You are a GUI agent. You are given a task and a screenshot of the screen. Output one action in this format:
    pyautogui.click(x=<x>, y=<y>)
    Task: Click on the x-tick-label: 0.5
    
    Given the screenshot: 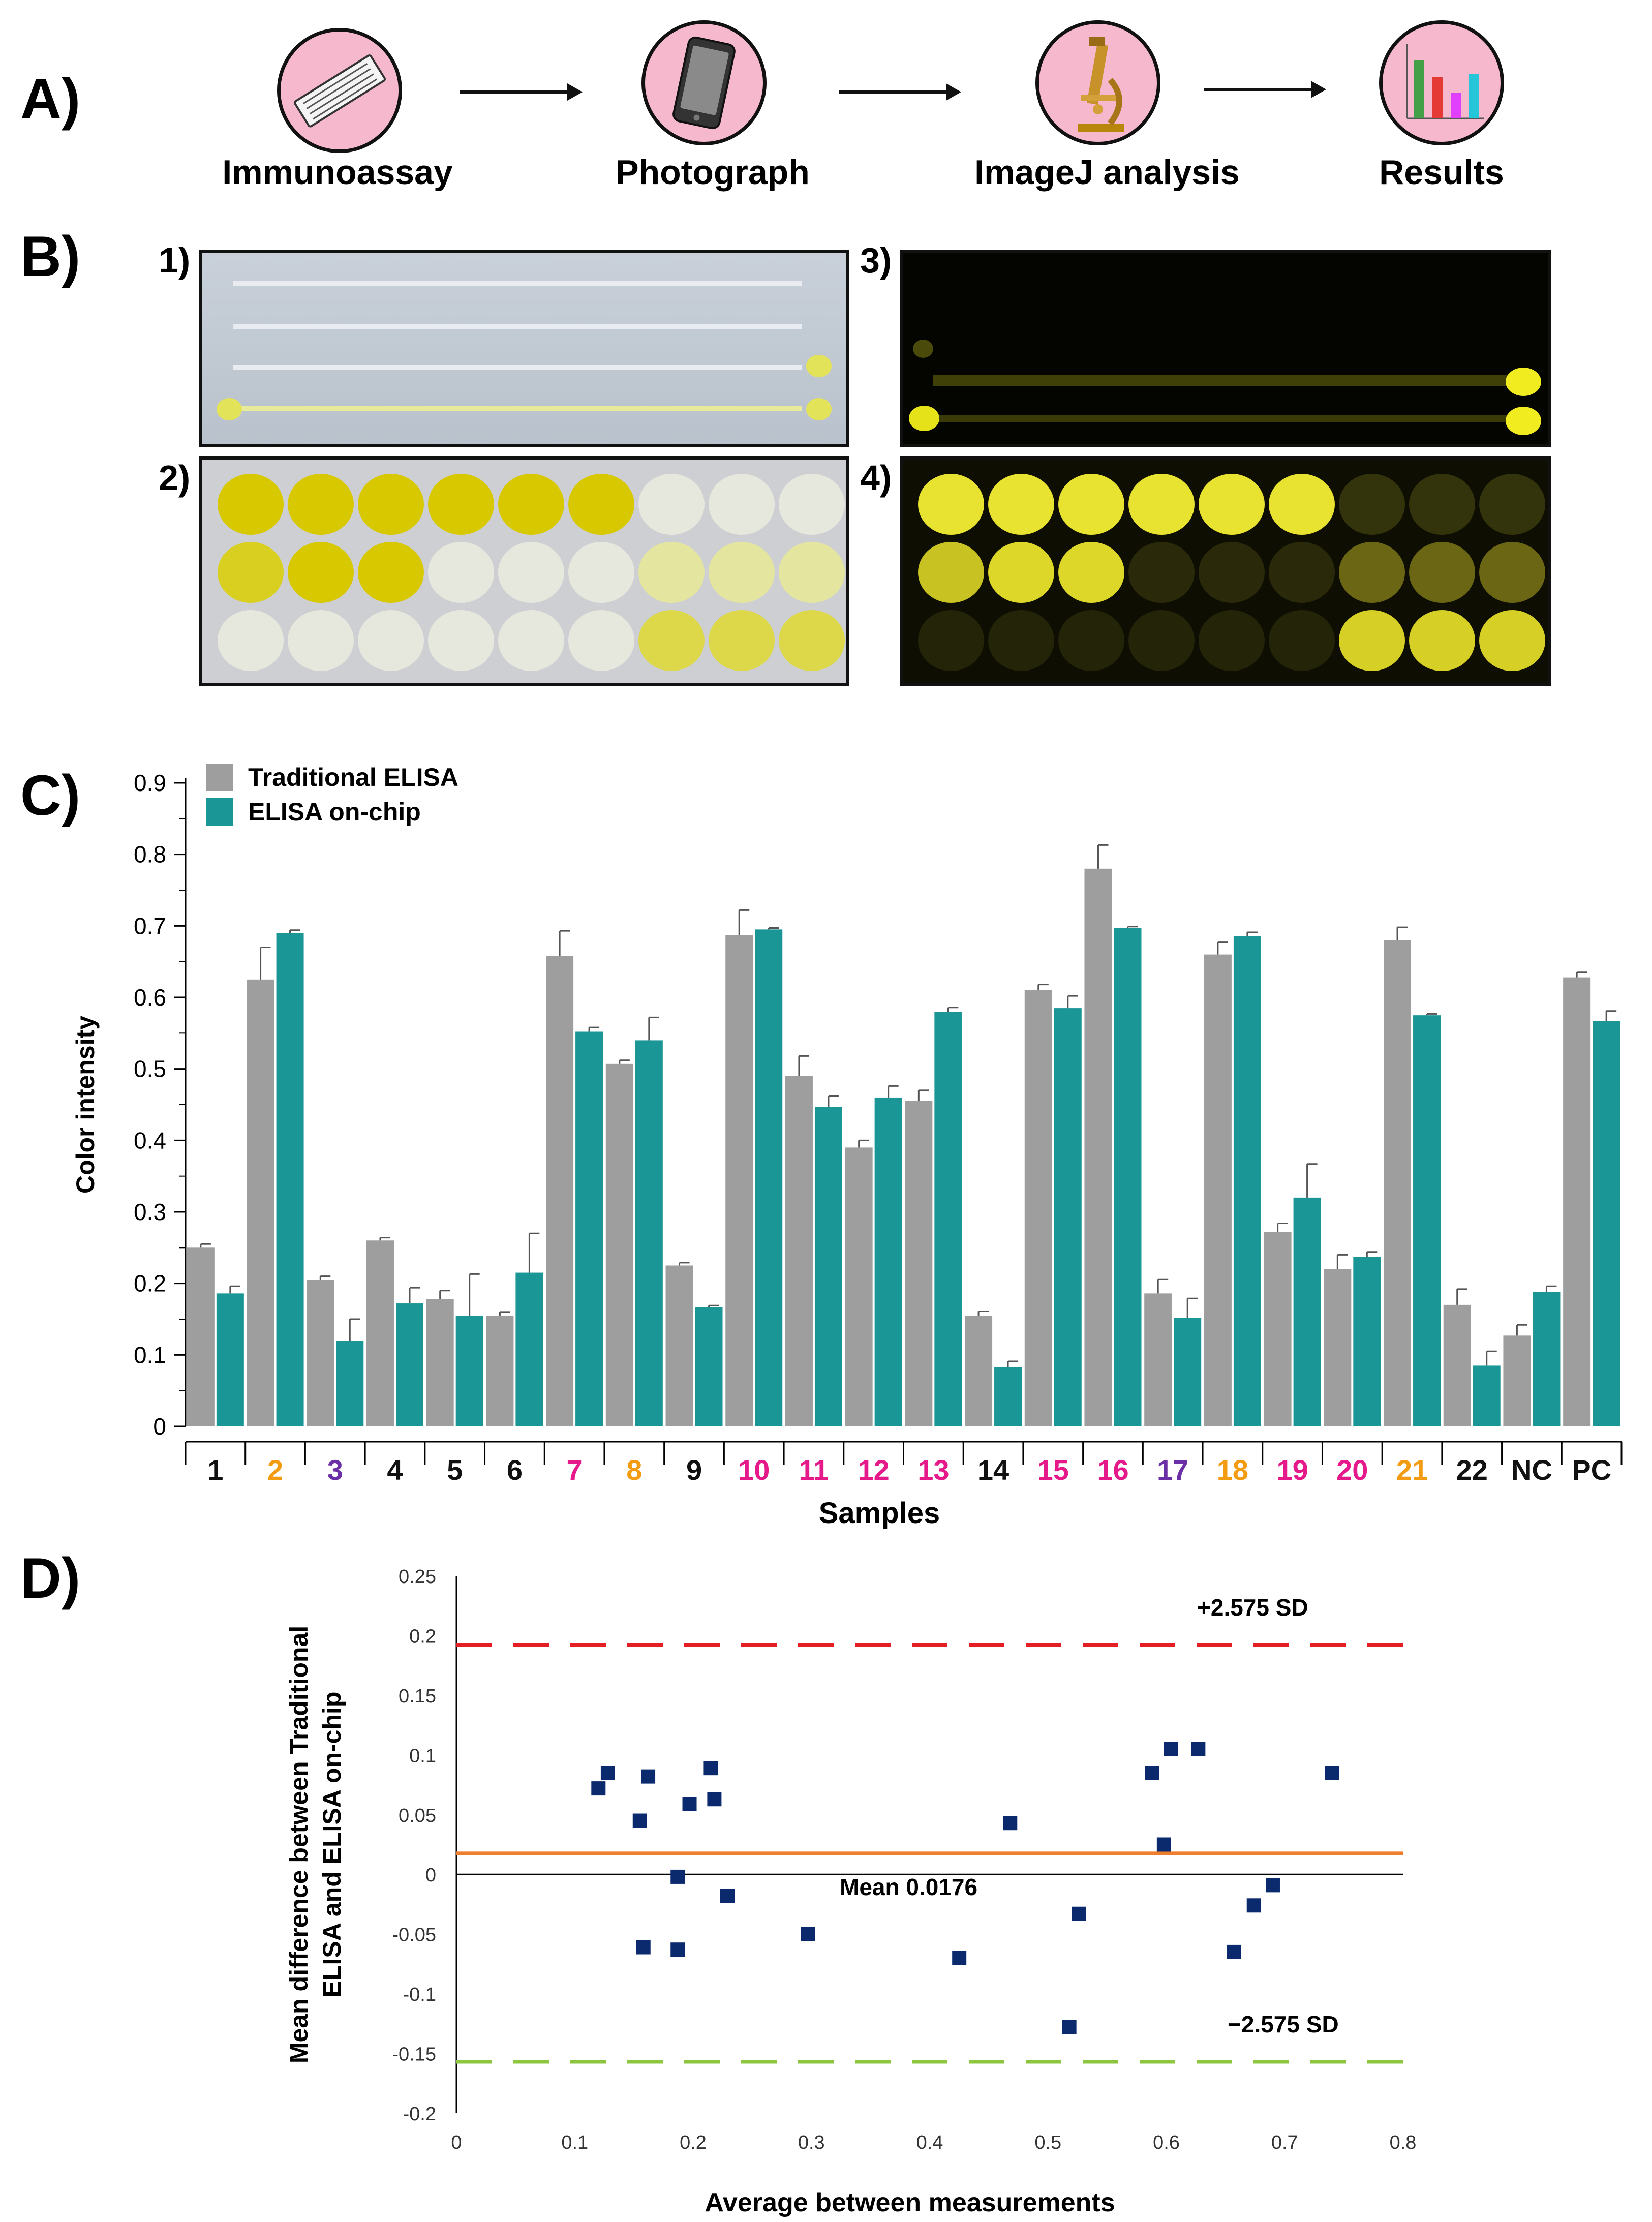 What is the action you would take?
    pyautogui.click(x=1048, y=2143)
    